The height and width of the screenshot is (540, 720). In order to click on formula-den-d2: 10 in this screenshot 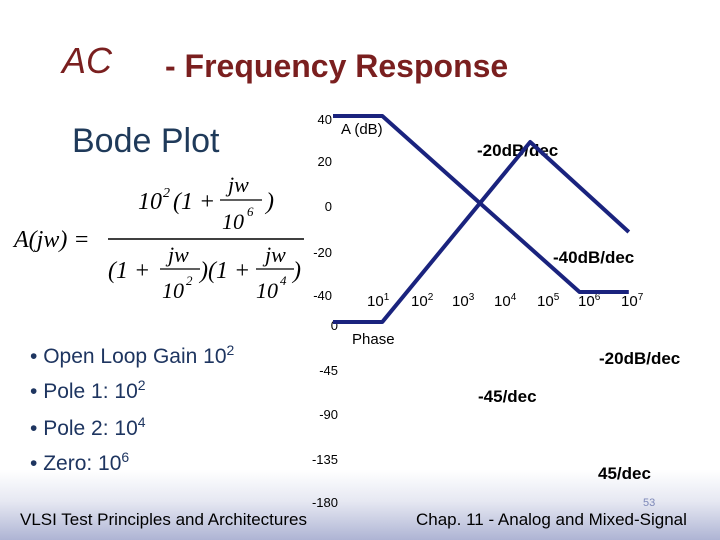, I will do `click(267, 290)`.